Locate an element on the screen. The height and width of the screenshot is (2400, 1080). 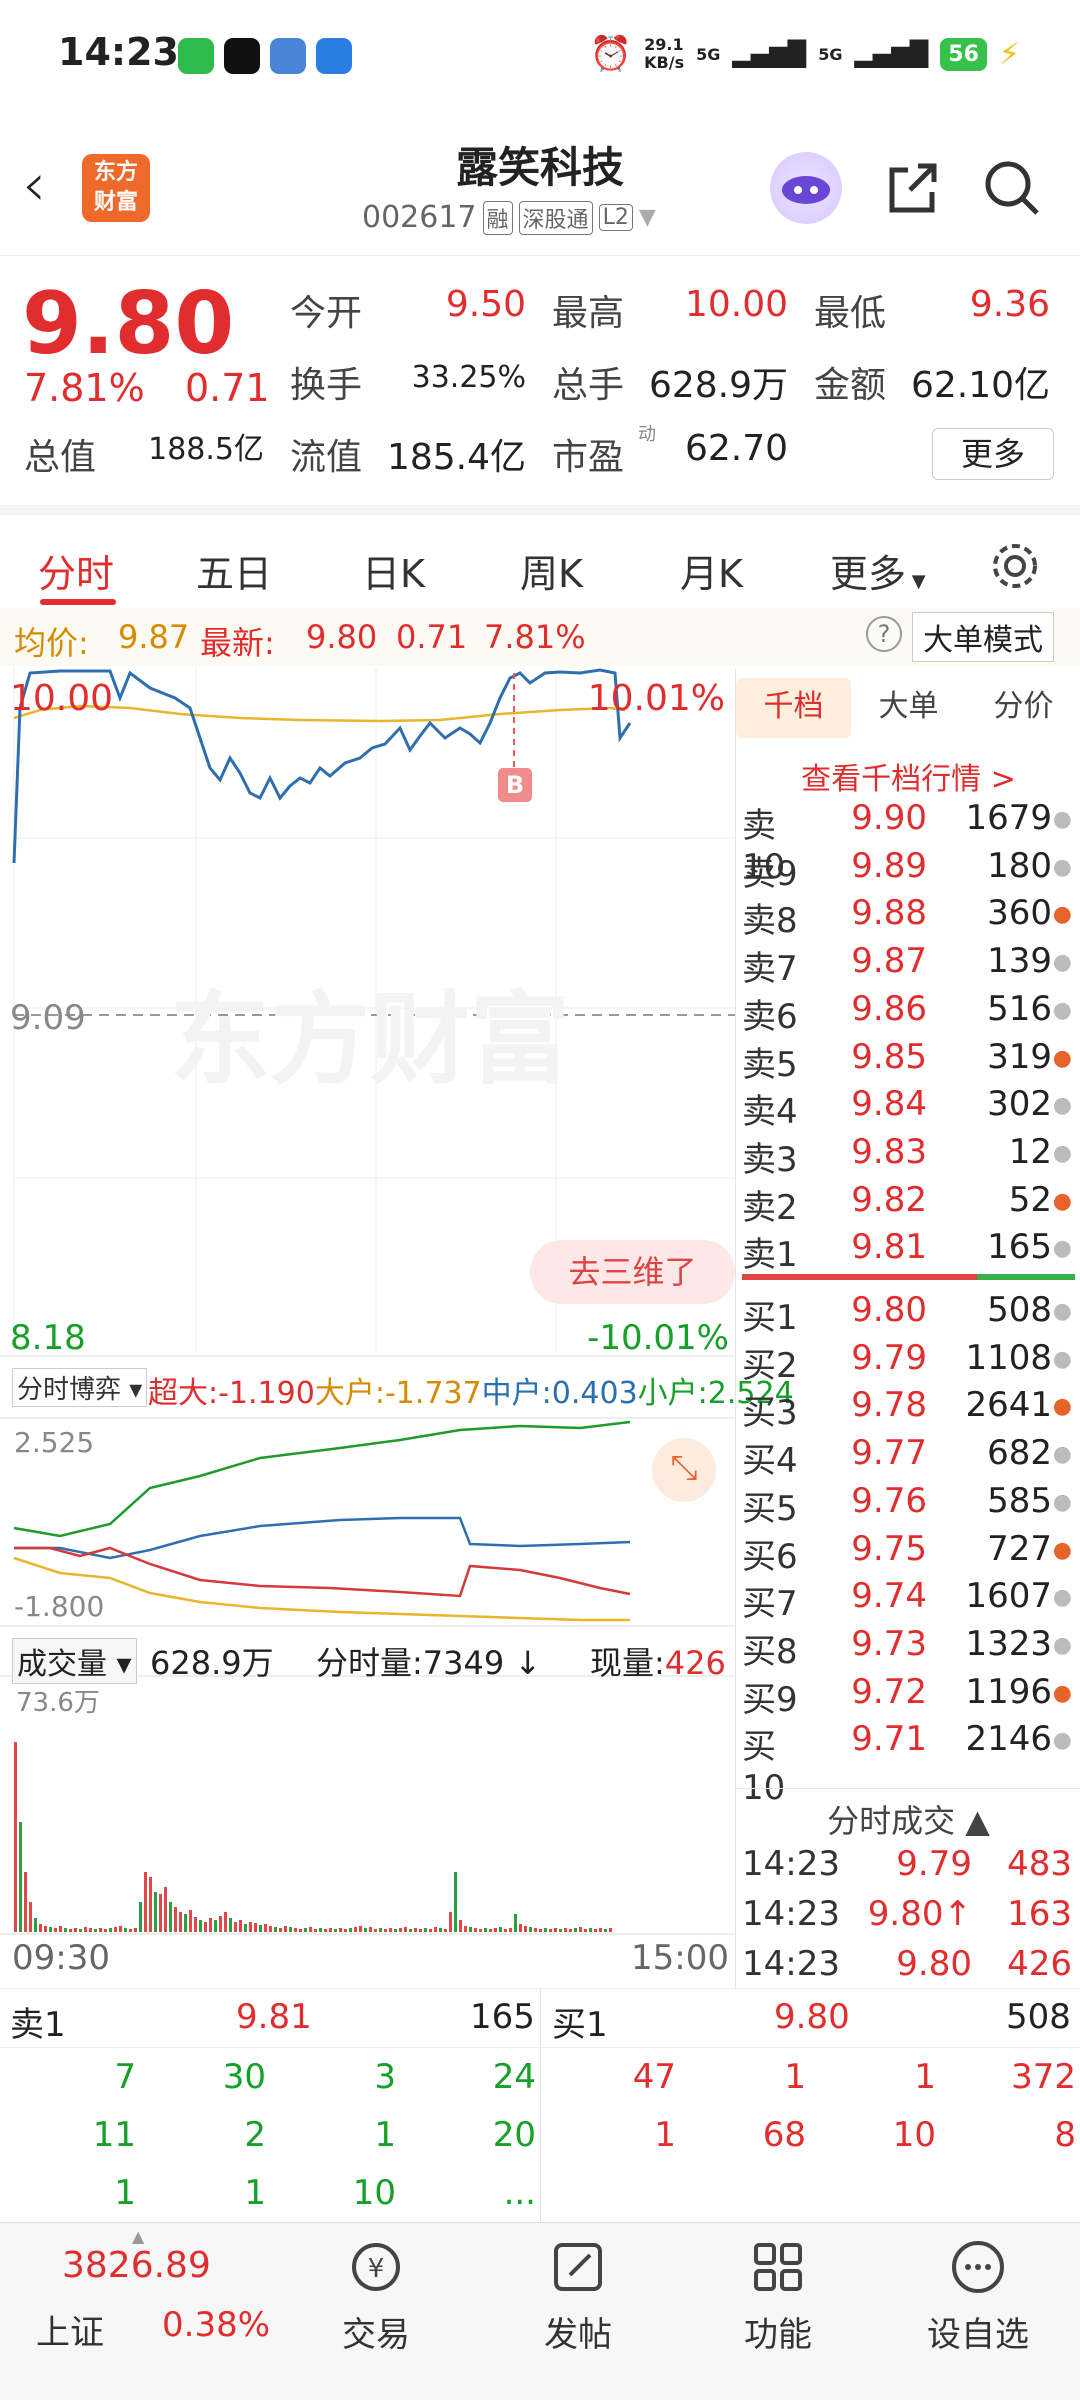
sell-level-row: 卖8 9.88 360 ● is located at coordinates (907, 917).